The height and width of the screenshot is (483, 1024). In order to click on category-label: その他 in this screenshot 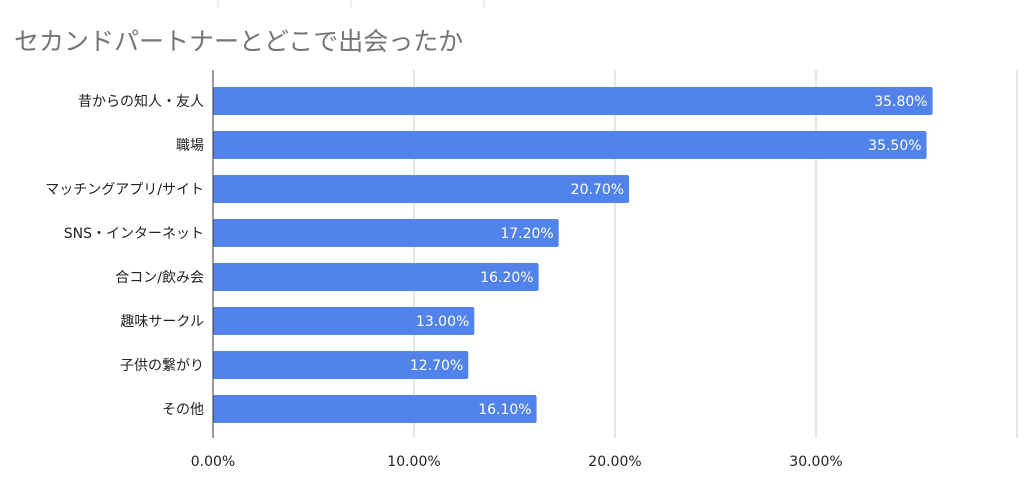, I will do `click(183, 410)`.